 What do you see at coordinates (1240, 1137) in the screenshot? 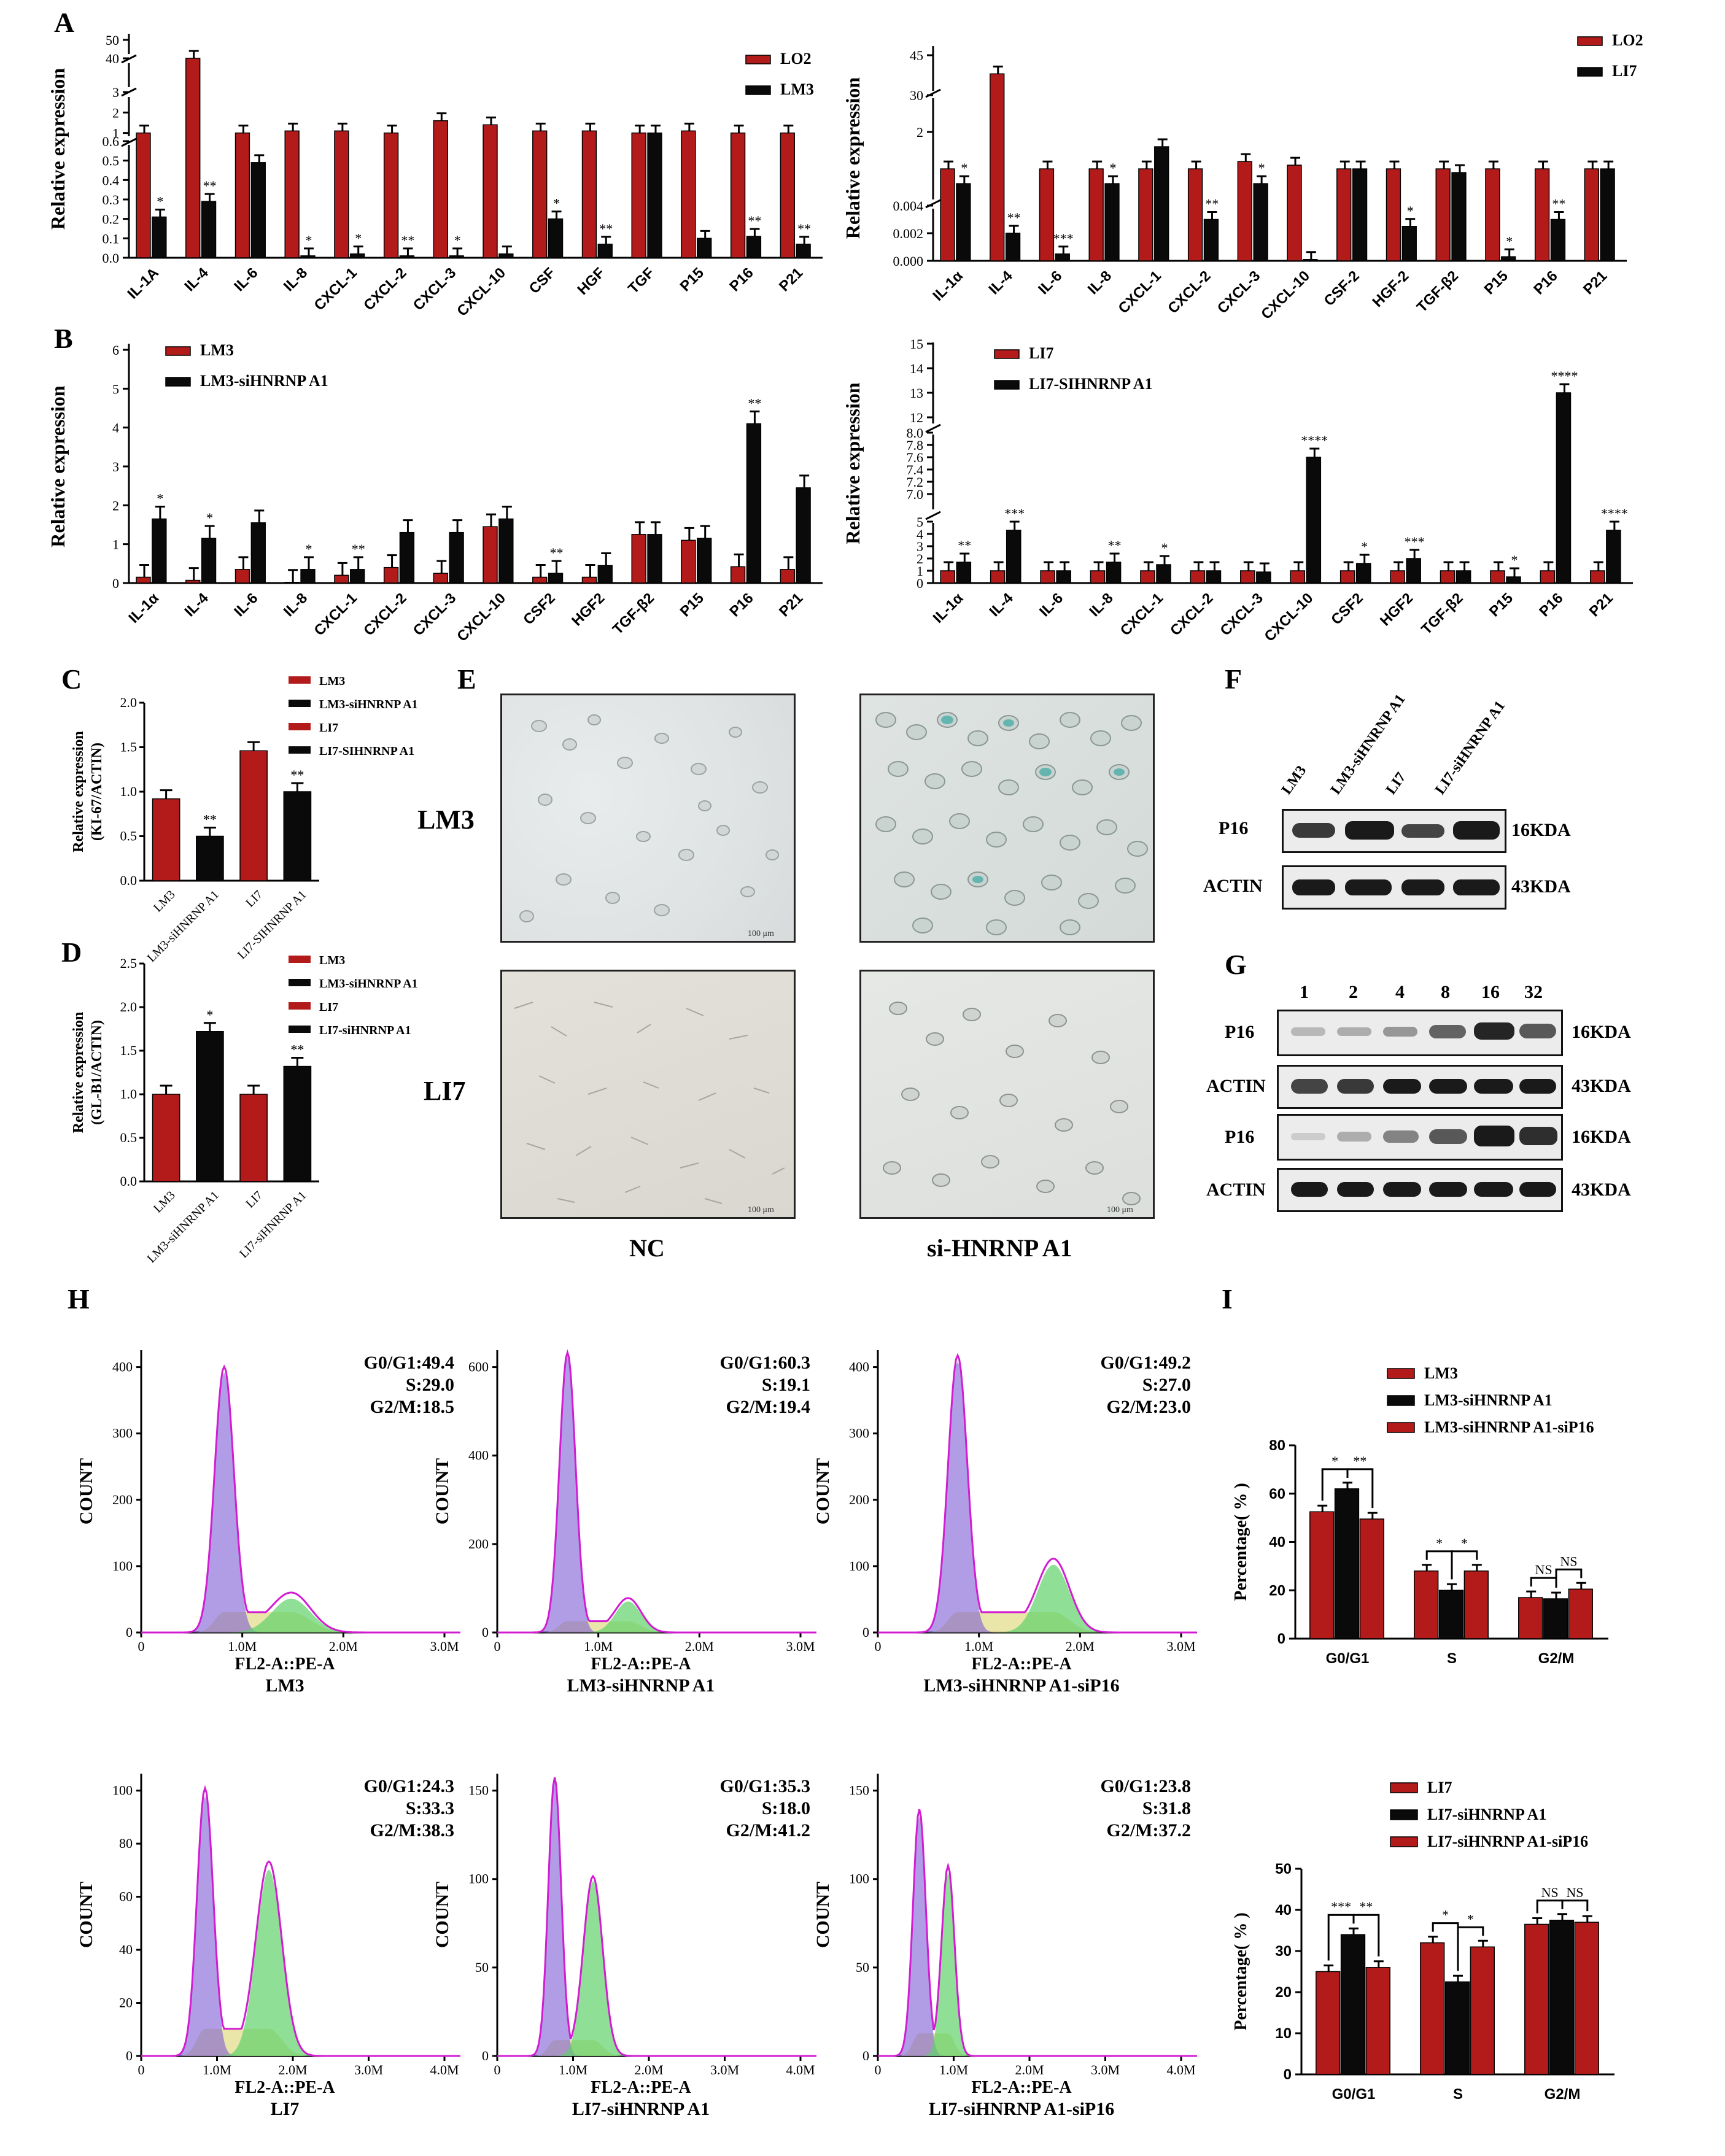
I see `g-row-p16-2: P16` at bounding box center [1240, 1137].